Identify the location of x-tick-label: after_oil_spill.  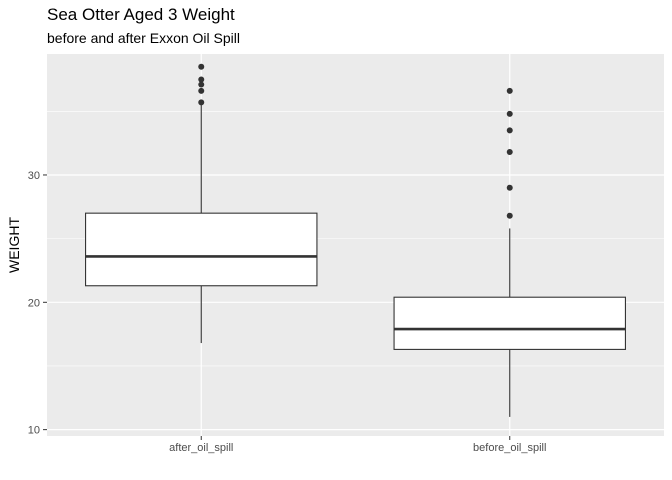
(201, 448).